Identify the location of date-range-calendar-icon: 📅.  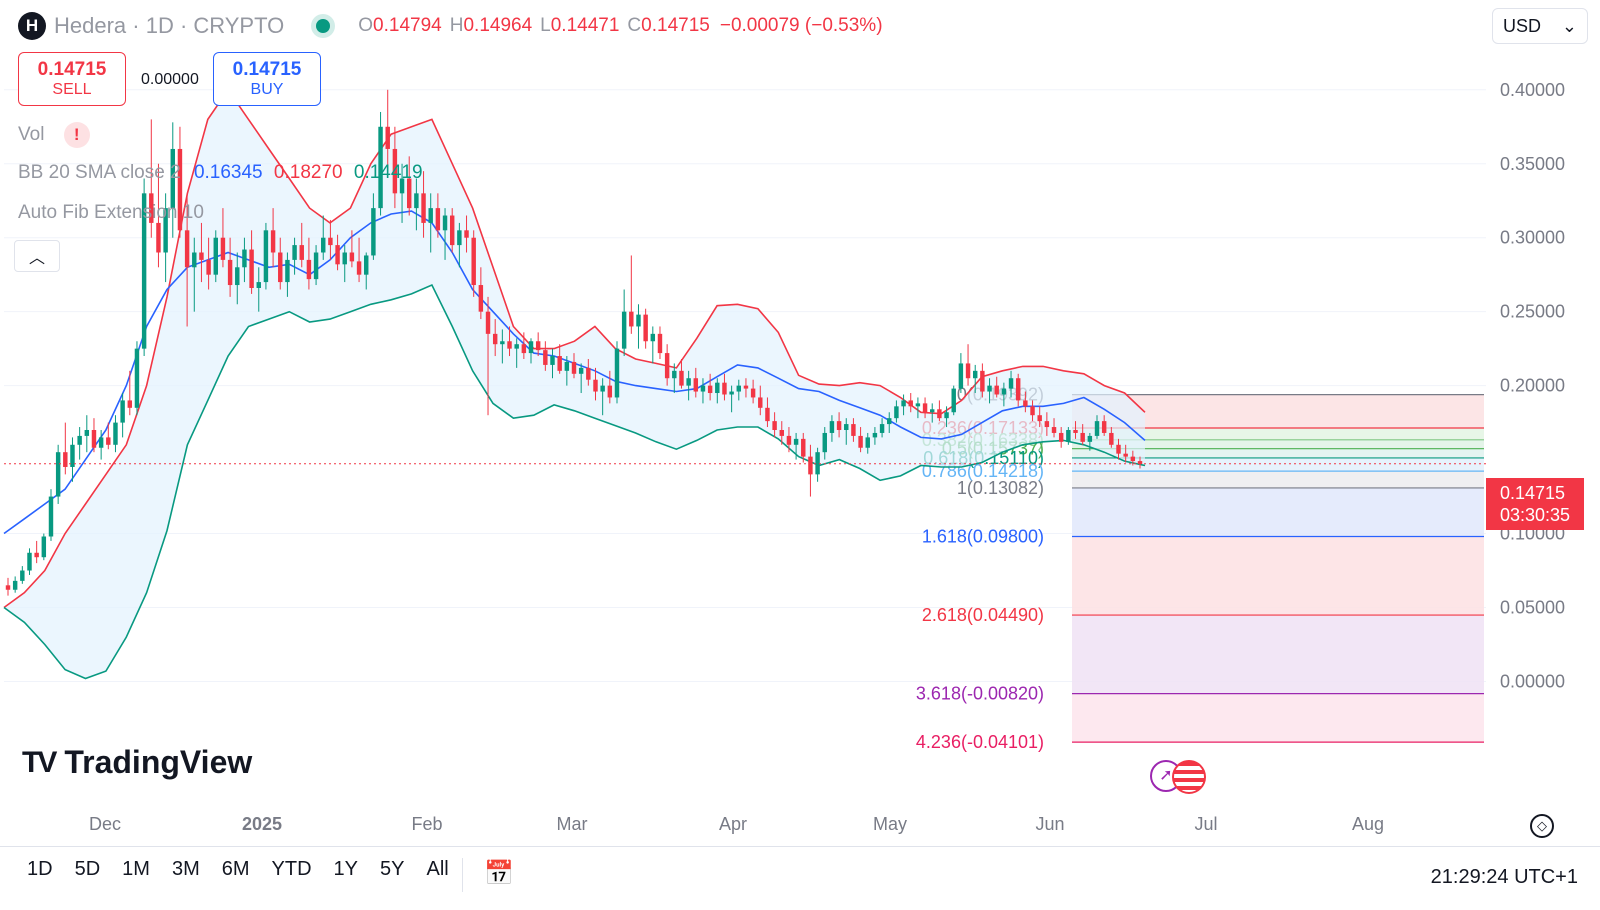
(499, 873).